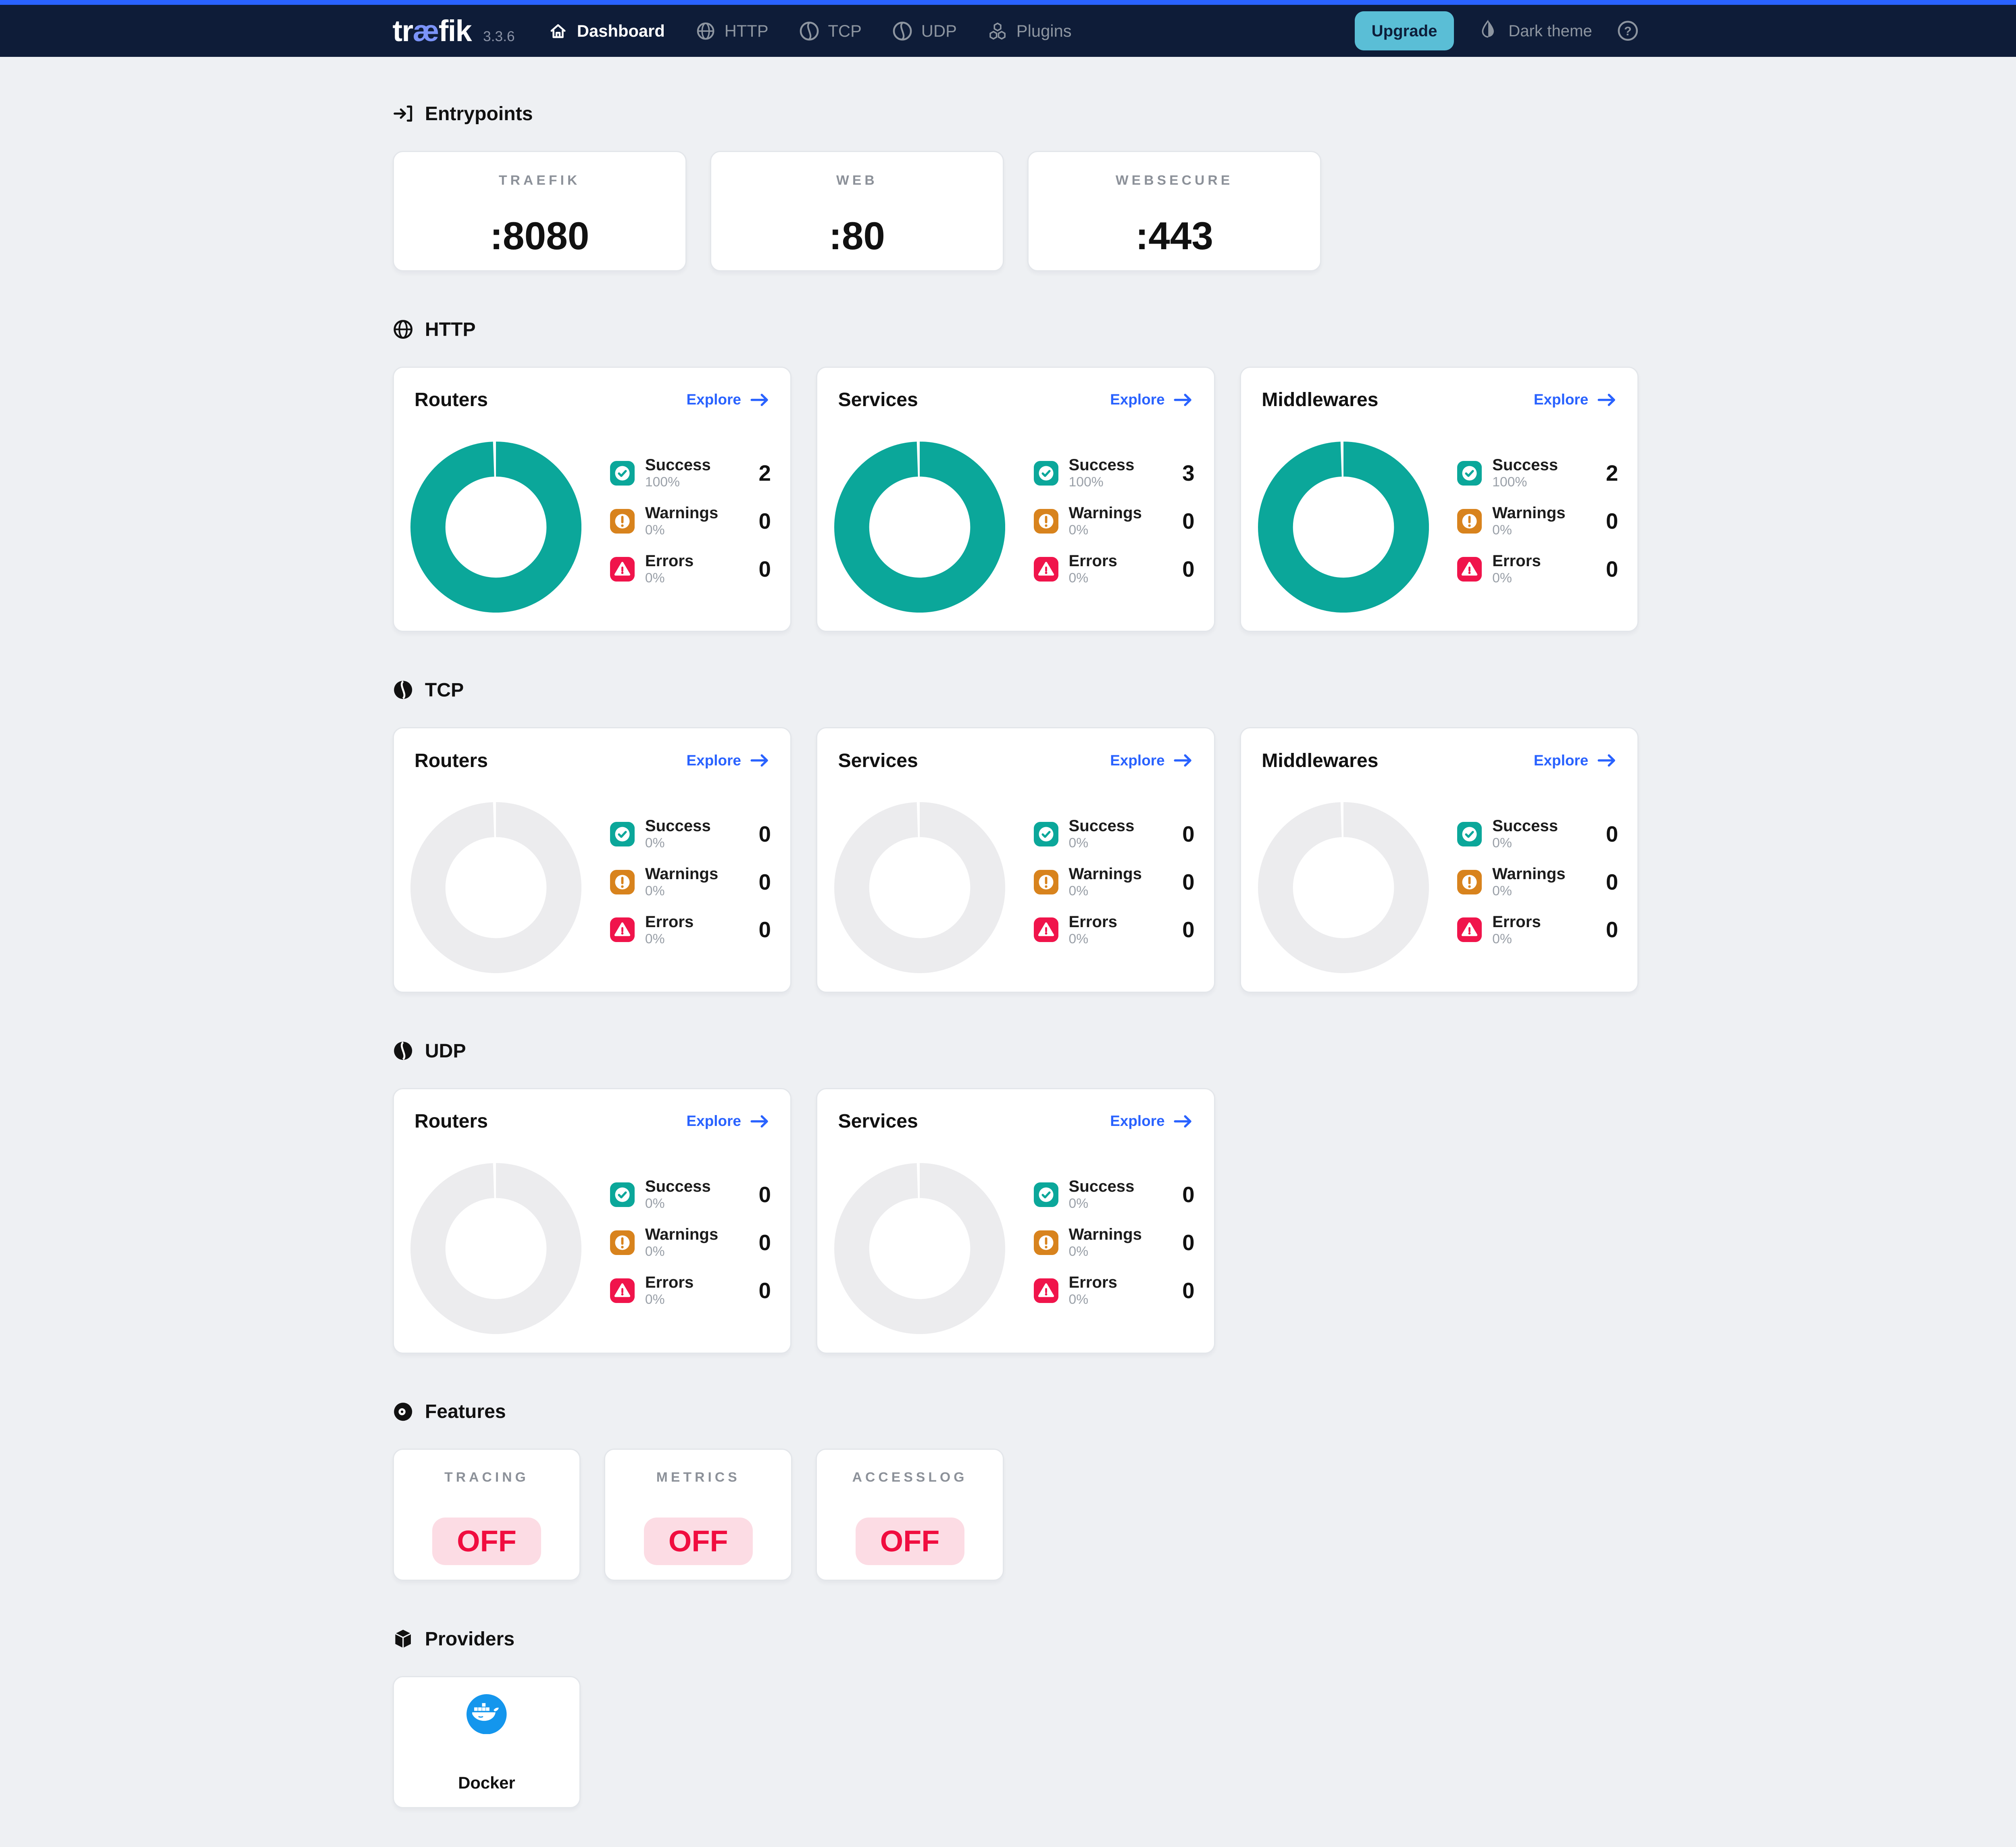  What do you see at coordinates (998, 31) in the screenshot?
I see `hexagons-icon` at bounding box center [998, 31].